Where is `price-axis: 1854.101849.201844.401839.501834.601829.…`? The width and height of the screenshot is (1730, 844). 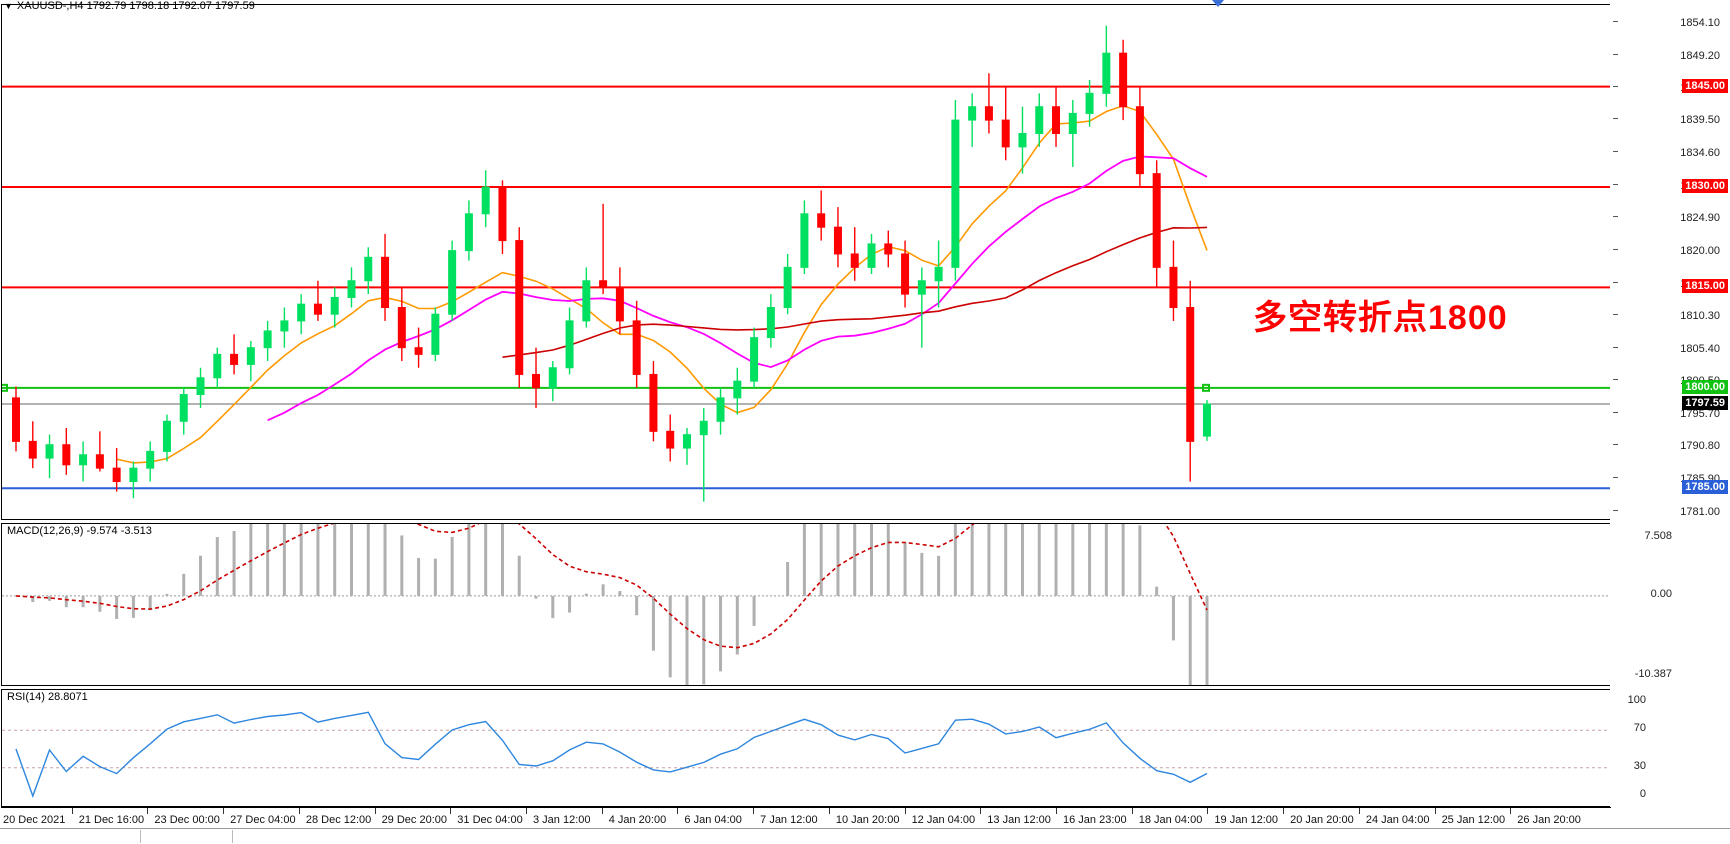 price-axis: 1854.101849.201844.401839.501834.601829.… is located at coordinates (1670, 421).